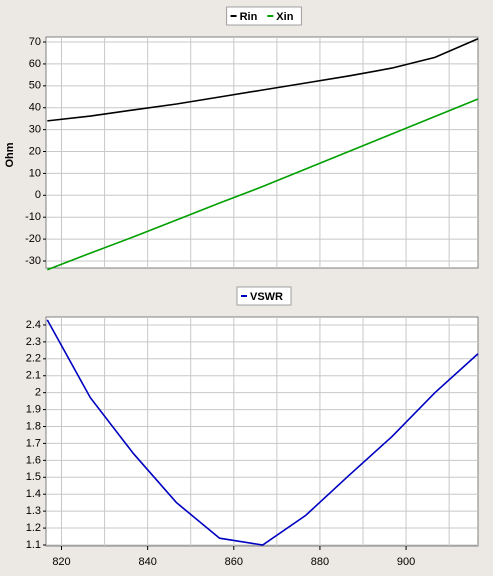 This screenshot has width=493, height=576. I want to click on x-tick-label: 840, so click(147, 562).